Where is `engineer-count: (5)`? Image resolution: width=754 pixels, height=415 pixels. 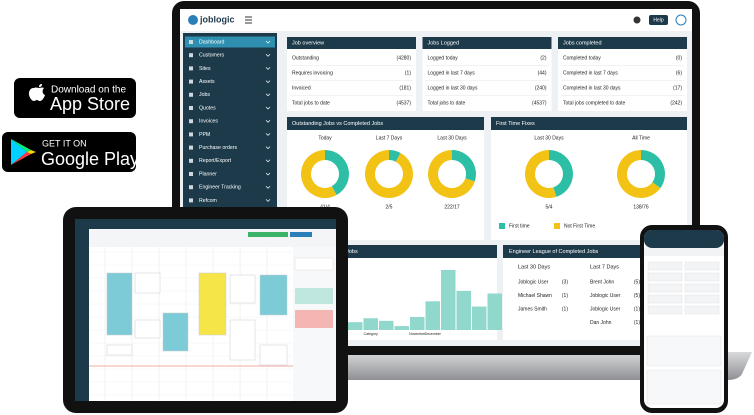 engineer-count: (5) is located at coordinates (637, 282).